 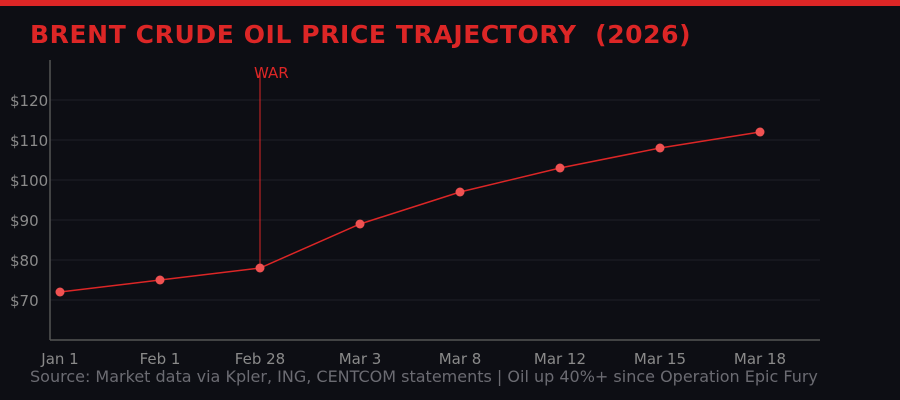 What do you see at coordinates (460, 359) in the screenshot?
I see `x-tick-label: Mar 8` at bounding box center [460, 359].